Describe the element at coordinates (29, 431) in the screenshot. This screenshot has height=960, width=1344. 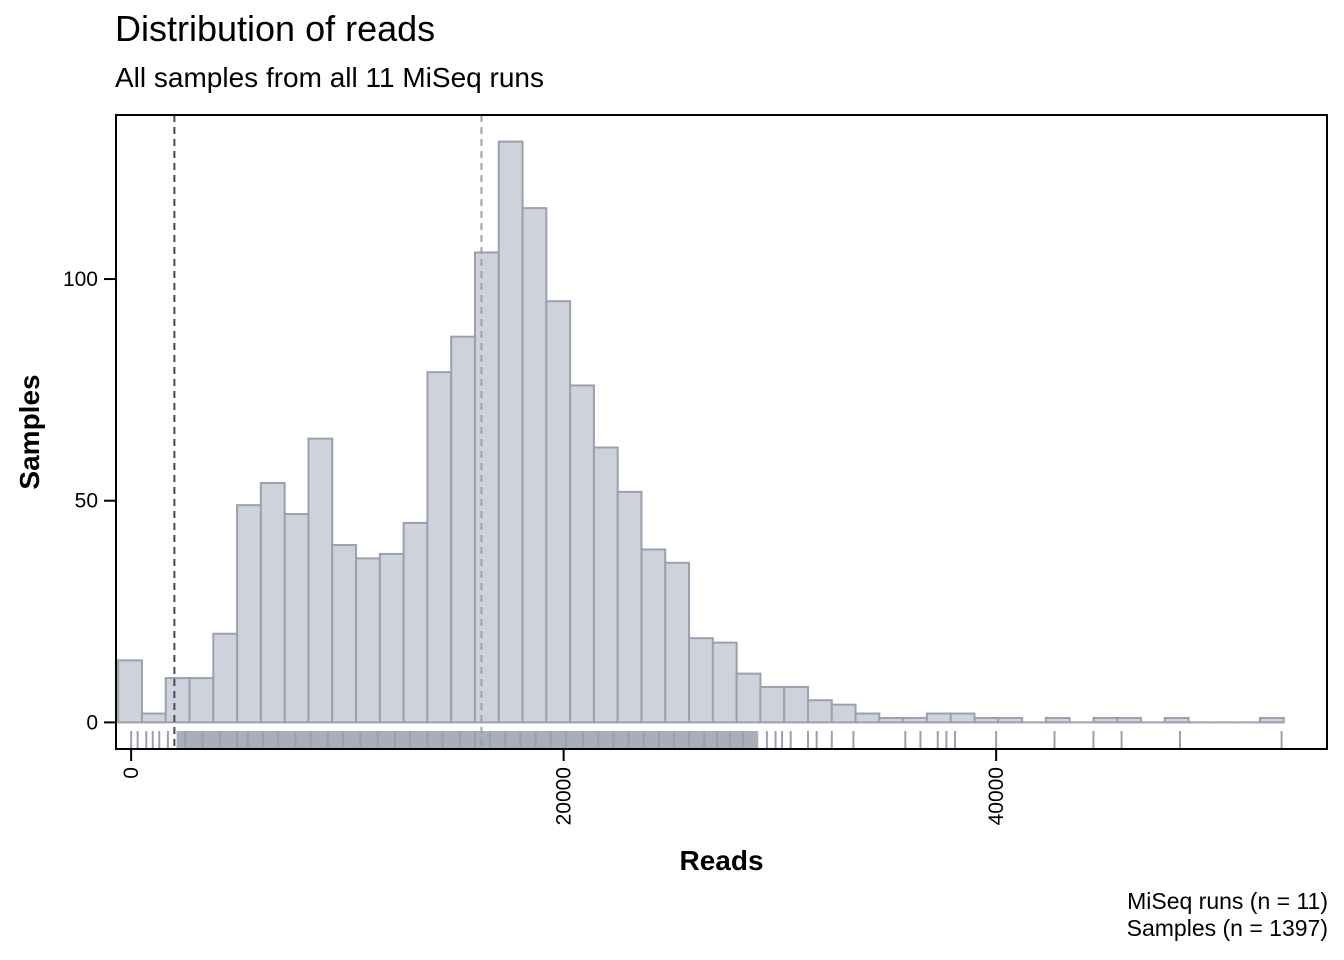
I see `y-axis-title: Samples` at that location.